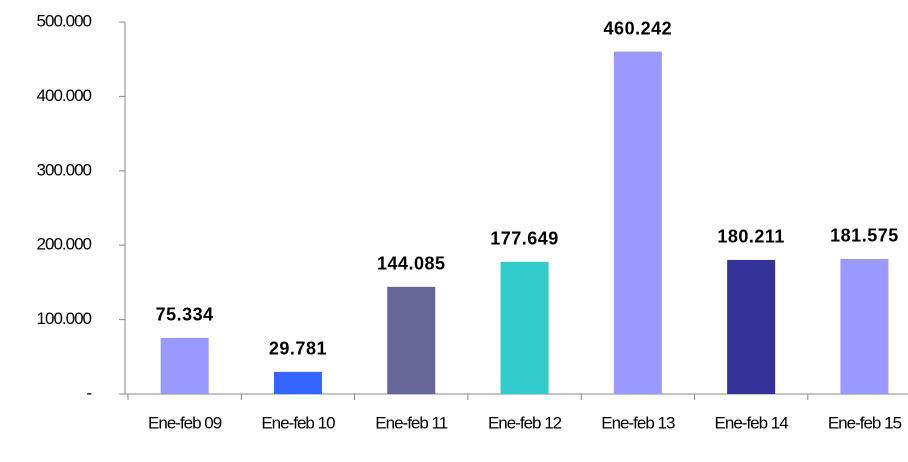 Image resolution: width=908 pixels, height=462 pixels. Describe the element at coordinates (864, 236) in the screenshot. I see `data-label: 181.575` at that location.